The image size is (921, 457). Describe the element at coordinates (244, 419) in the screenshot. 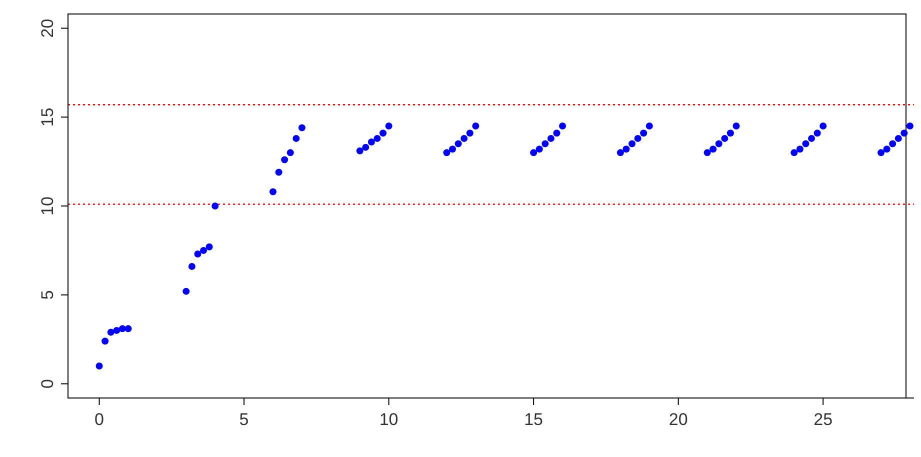

I see `x-tick-label: 5` at that location.